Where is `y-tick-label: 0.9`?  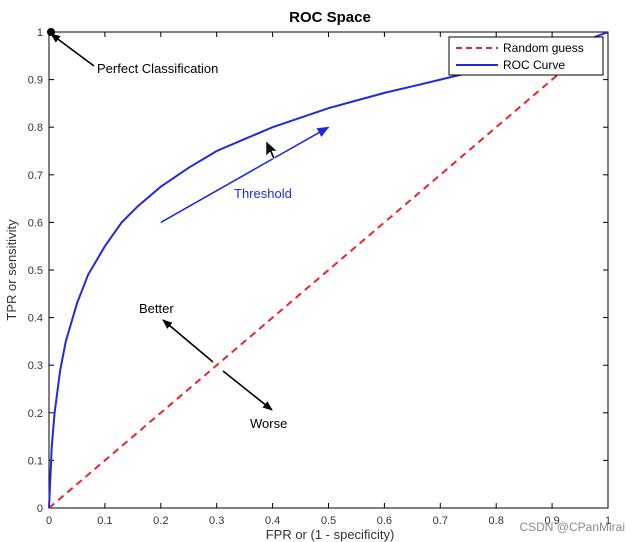 y-tick-label: 0.9 is located at coordinates (35, 81).